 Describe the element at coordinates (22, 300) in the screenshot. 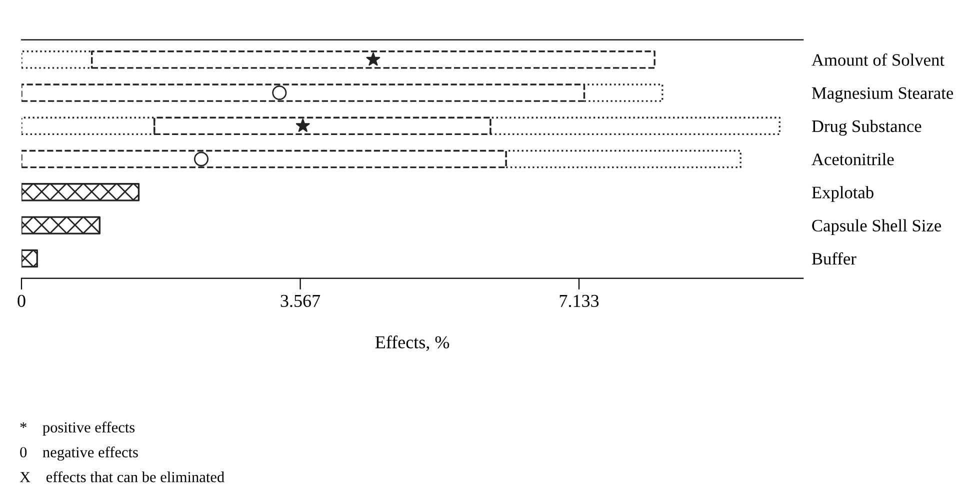

I see `x-tick-label: 0` at that location.